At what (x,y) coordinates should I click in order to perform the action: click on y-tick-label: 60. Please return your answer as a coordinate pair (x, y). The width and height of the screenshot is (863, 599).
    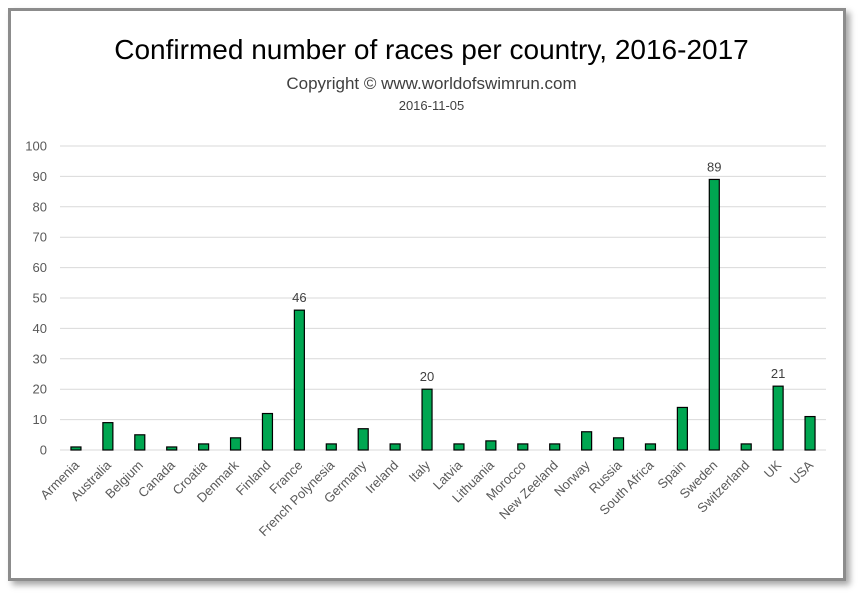
    Looking at the image, I should click on (40, 267).